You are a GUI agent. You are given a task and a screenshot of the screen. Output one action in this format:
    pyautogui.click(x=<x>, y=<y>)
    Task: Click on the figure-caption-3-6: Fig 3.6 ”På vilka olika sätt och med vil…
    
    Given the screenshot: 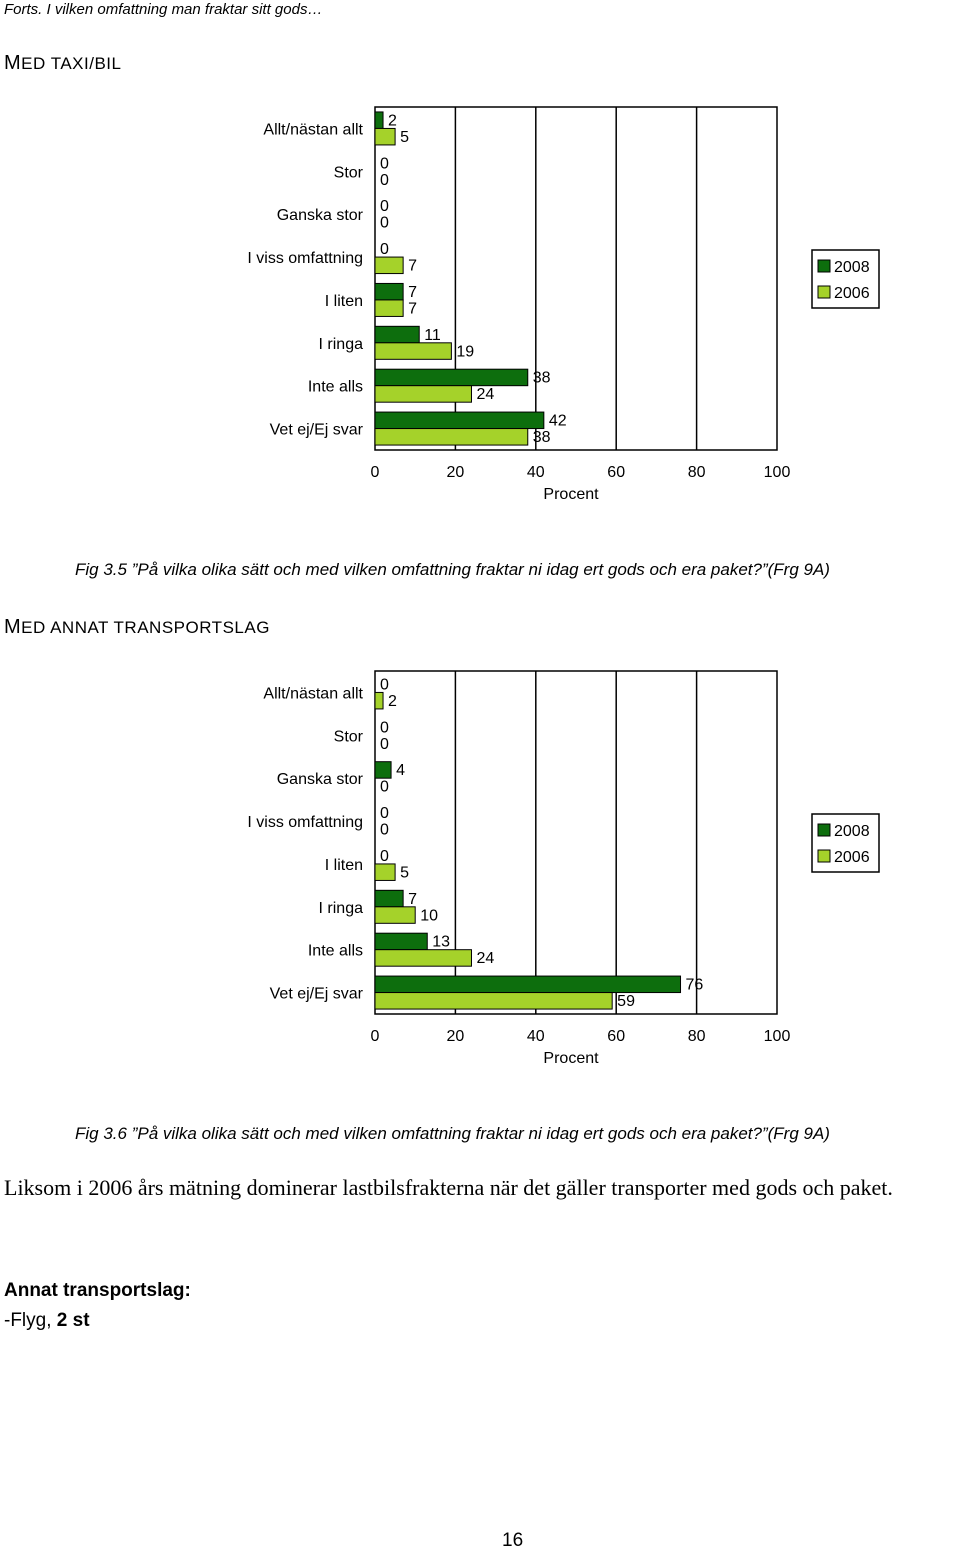 What is the action you would take?
    pyautogui.click(x=452, y=1133)
    